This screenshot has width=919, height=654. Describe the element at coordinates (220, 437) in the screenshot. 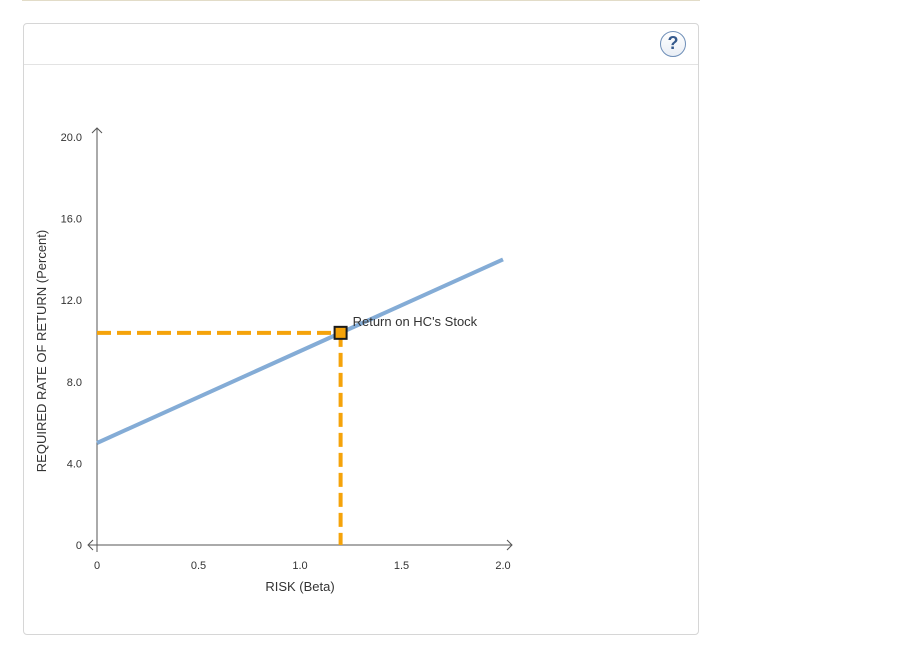

I see `guide-lines` at that location.